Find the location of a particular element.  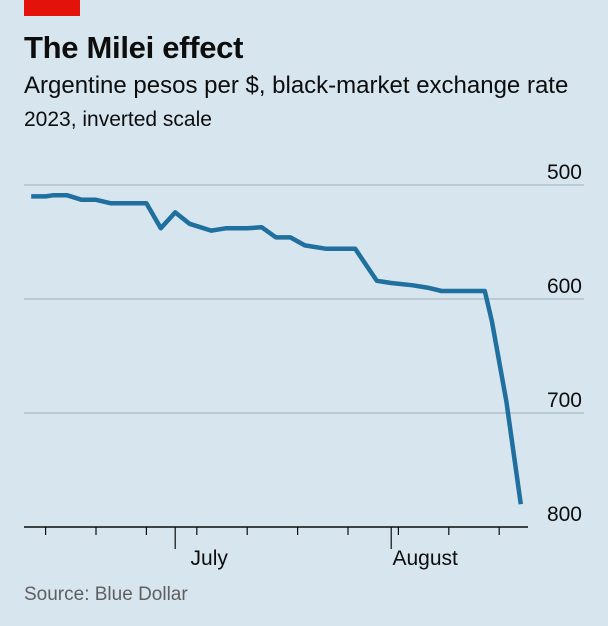

x-axis is located at coordinates (276, 537).